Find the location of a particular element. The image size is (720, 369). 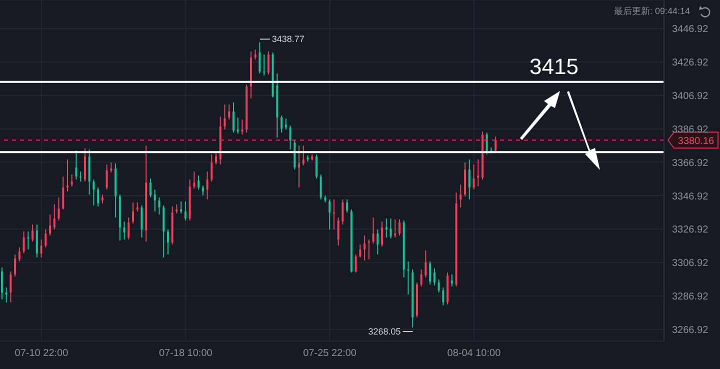

y-tick-label: 3426.92 is located at coordinates (690, 63).